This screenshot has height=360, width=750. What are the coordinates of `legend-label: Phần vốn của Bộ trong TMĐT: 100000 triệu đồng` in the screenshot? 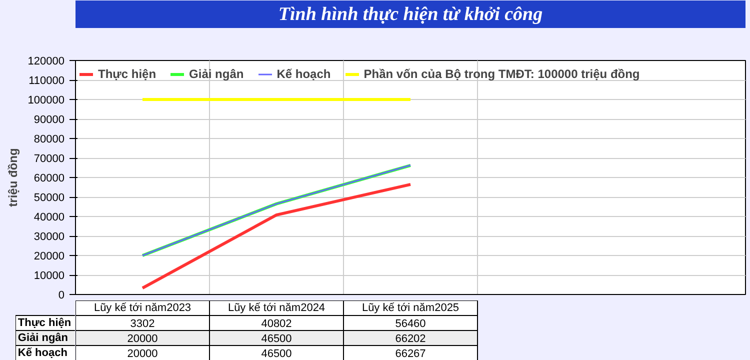 It's located at (502, 74).